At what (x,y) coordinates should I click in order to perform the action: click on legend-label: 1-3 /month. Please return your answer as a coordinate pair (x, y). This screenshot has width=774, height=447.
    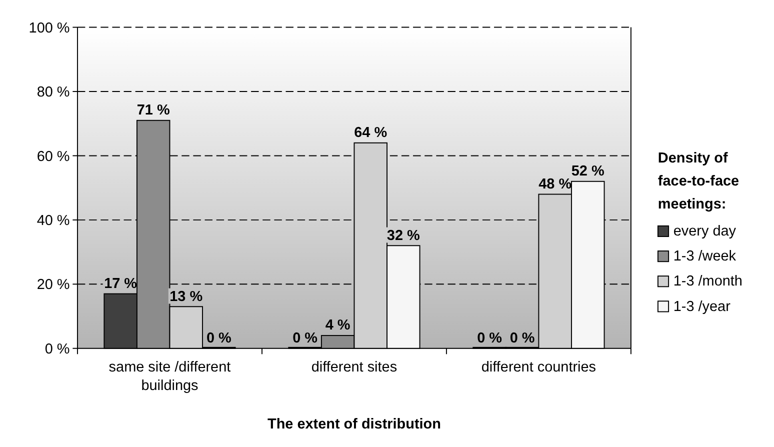
    Looking at the image, I should click on (707, 282).